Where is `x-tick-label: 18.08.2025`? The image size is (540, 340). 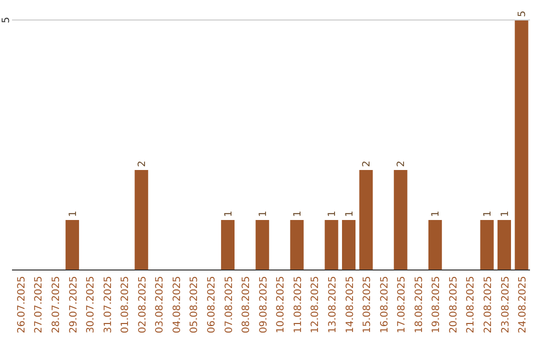 x-tick-label: 18.08.2025 is located at coordinates (419, 305).